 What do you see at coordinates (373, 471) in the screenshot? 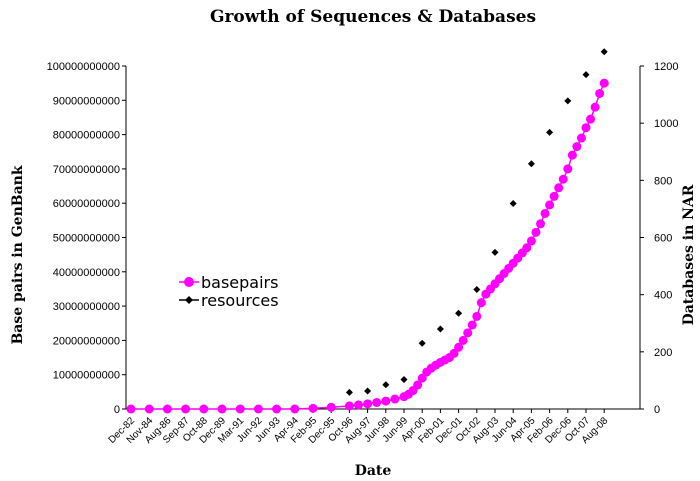
I see `x-axis-title: Date` at bounding box center [373, 471].